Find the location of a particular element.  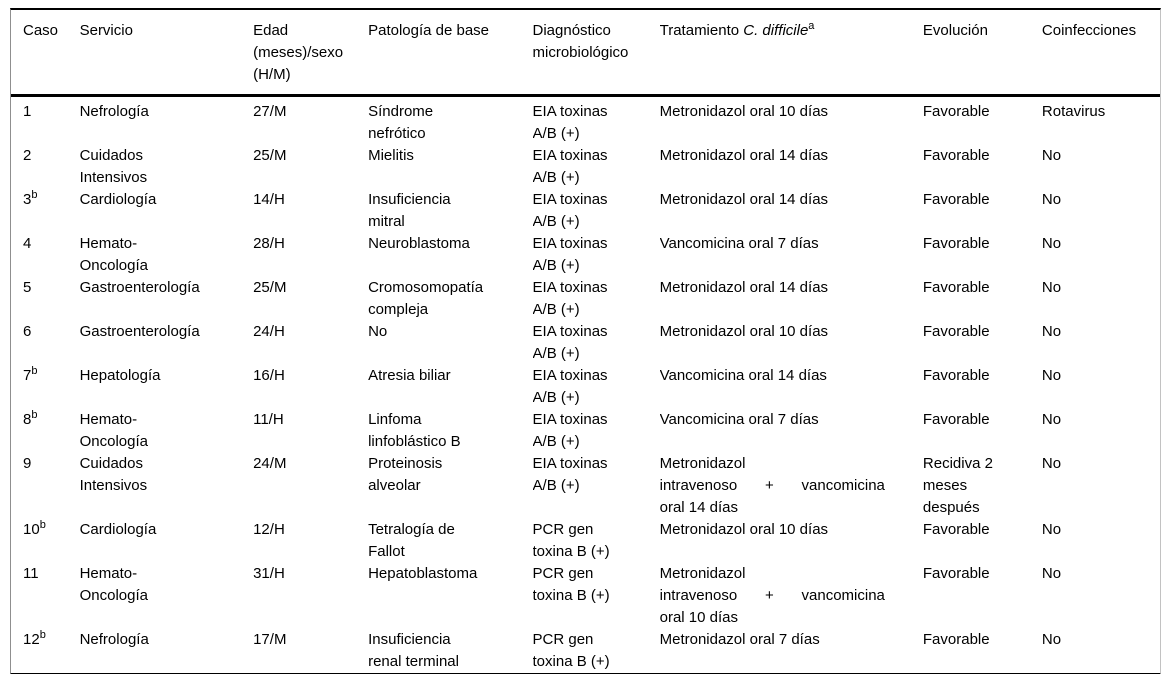

case-number: 11 is located at coordinates (31, 573).